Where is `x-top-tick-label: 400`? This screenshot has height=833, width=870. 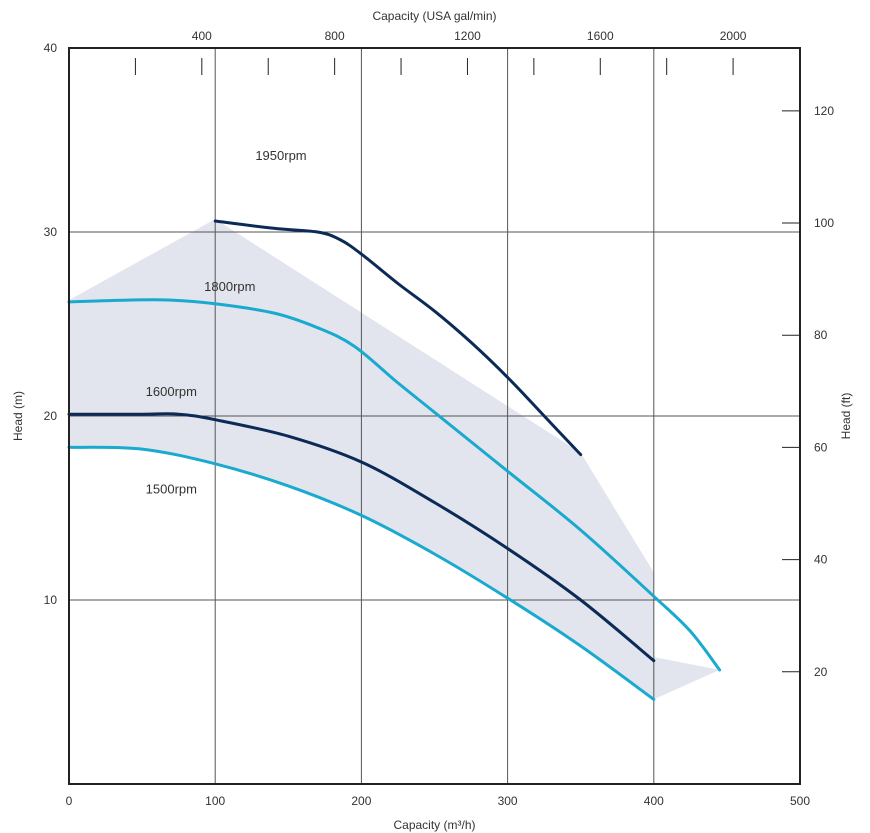 x-top-tick-label: 400 is located at coordinates (202, 36).